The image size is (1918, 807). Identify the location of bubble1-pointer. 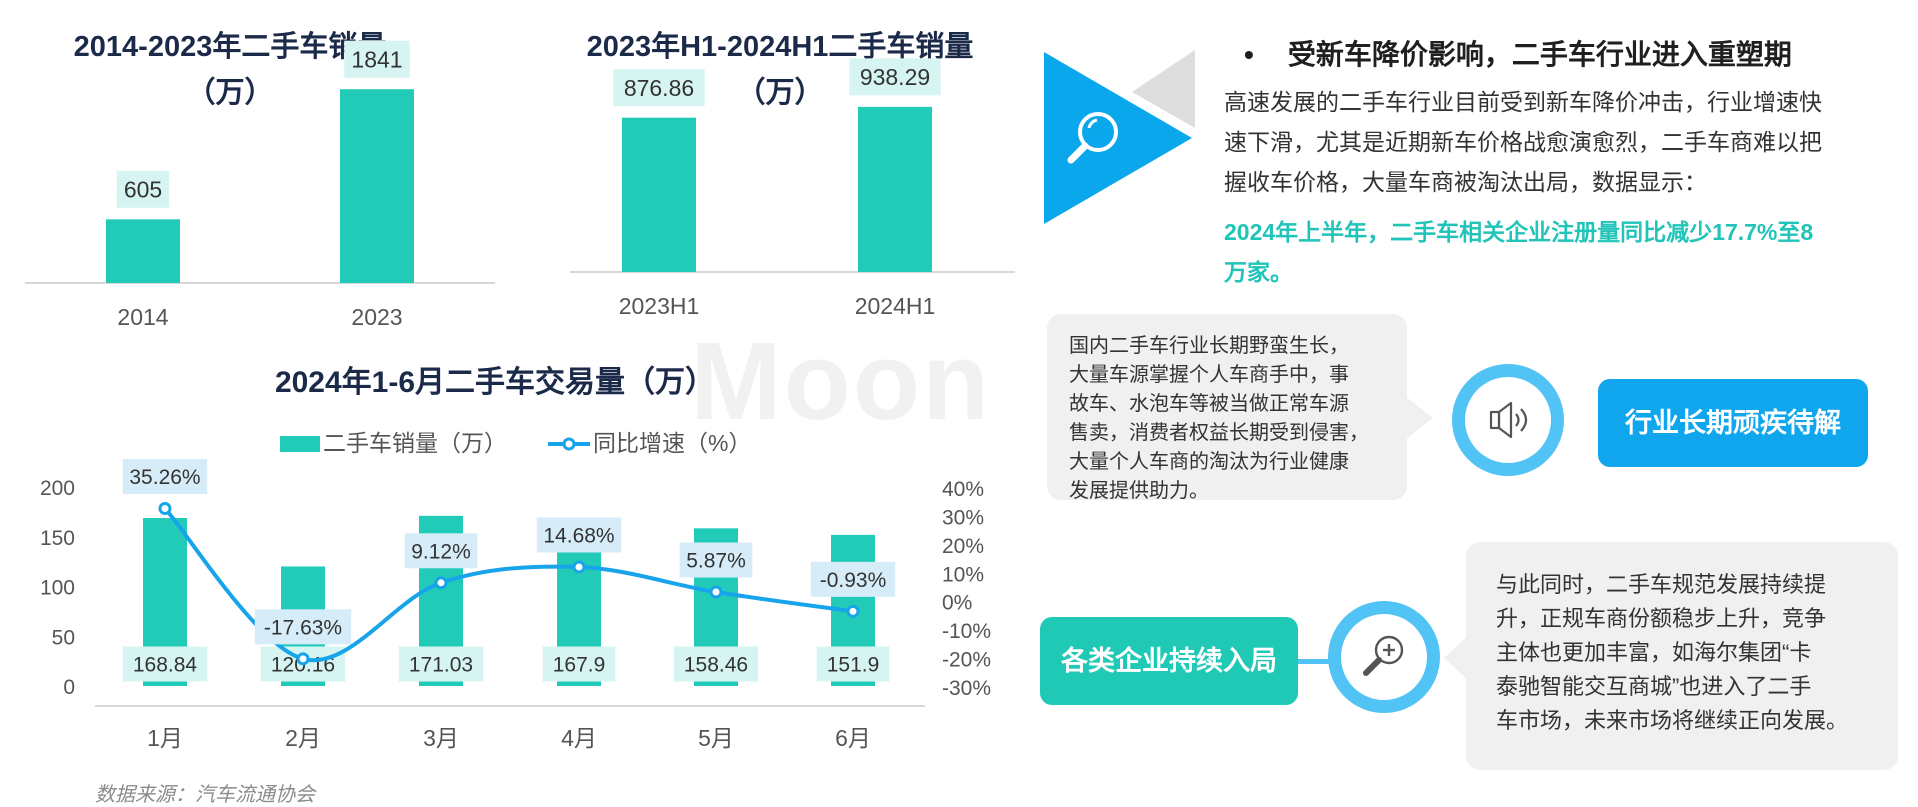
(1419, 418).